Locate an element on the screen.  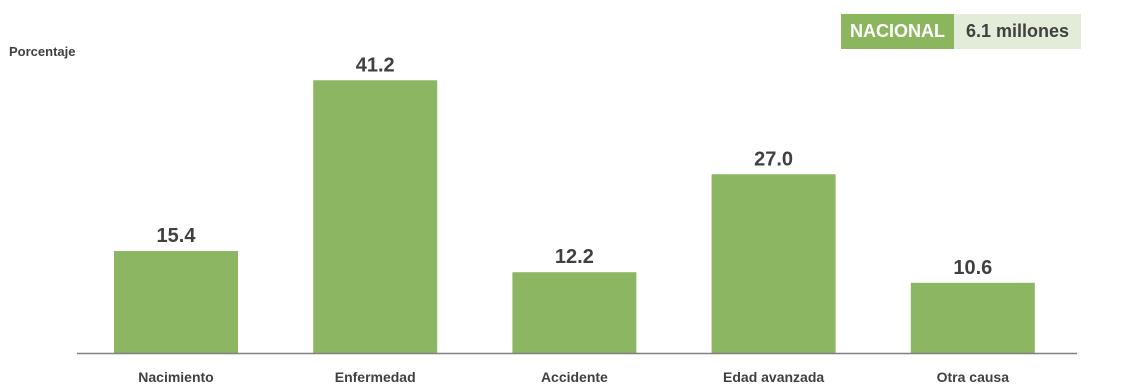
category-label-edad-avanzada: Edad avanzada is located at coordinates (773, 377).